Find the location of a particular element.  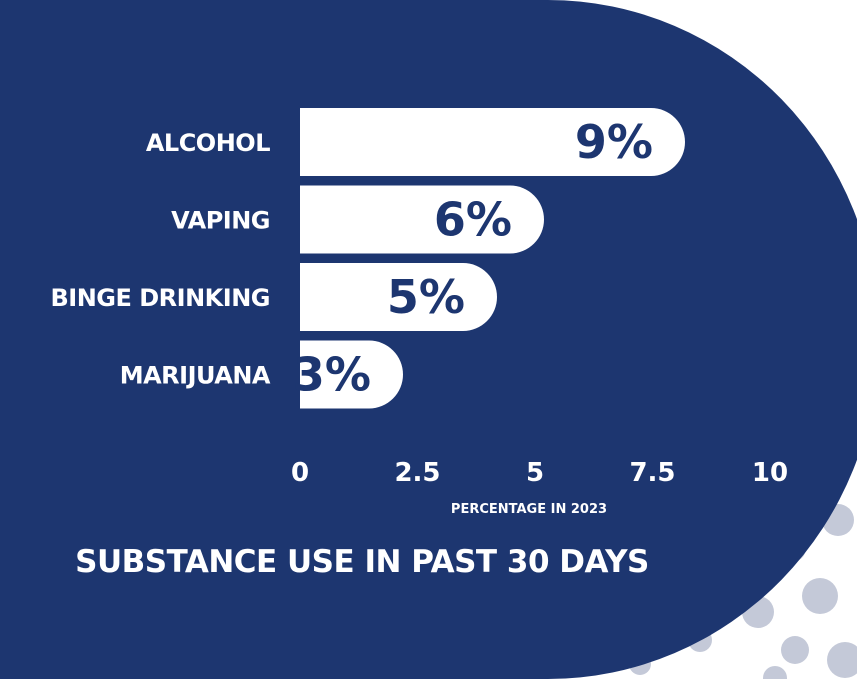

category-label: BINGE DRINKING is located at coordinates (161, 298).